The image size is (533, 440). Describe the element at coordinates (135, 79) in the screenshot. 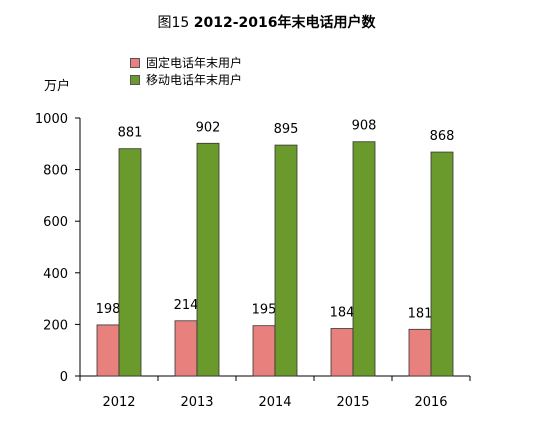

I see `legend-swatch-mobile` at that location.